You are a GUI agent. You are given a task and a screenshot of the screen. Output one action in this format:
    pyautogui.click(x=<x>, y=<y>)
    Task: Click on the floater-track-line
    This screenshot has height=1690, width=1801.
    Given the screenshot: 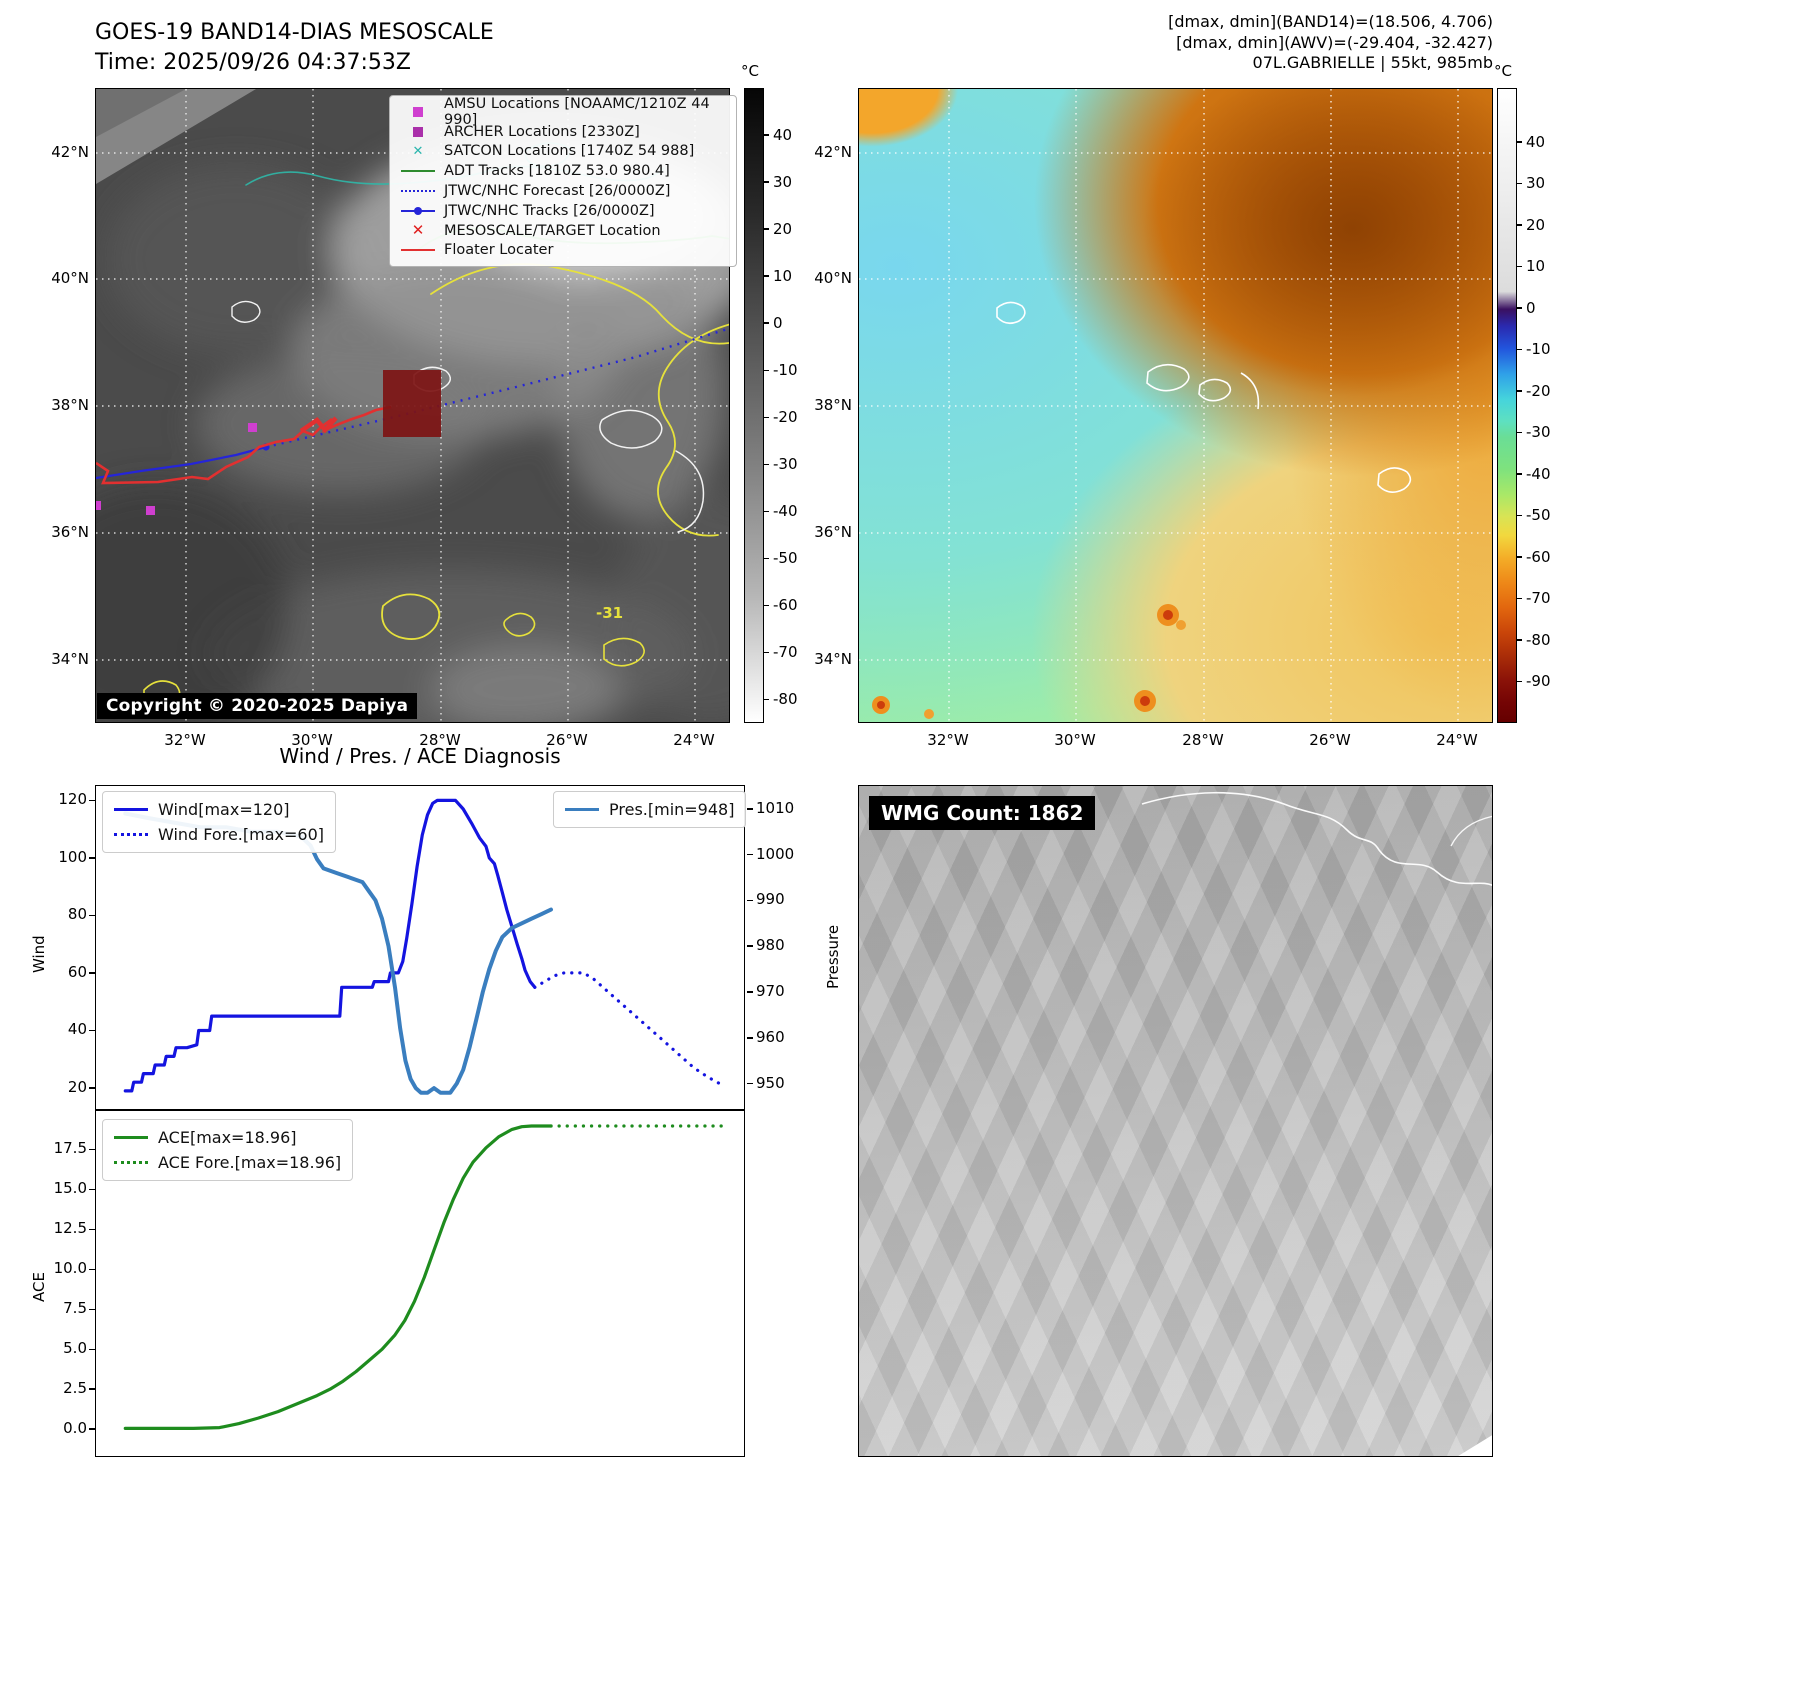 What is the action you would take?
    pyautogui.click(x=244, y=445)
    